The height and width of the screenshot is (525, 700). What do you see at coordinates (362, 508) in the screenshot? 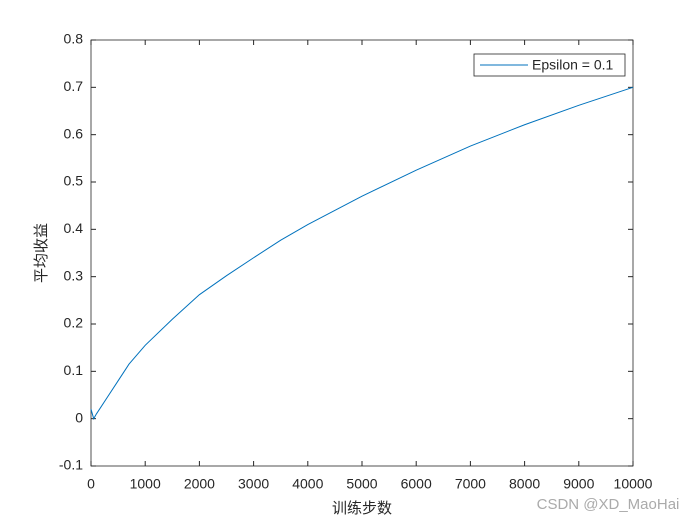
I see `x-axis-label: 训练步数` at bounding box center [362, 508].